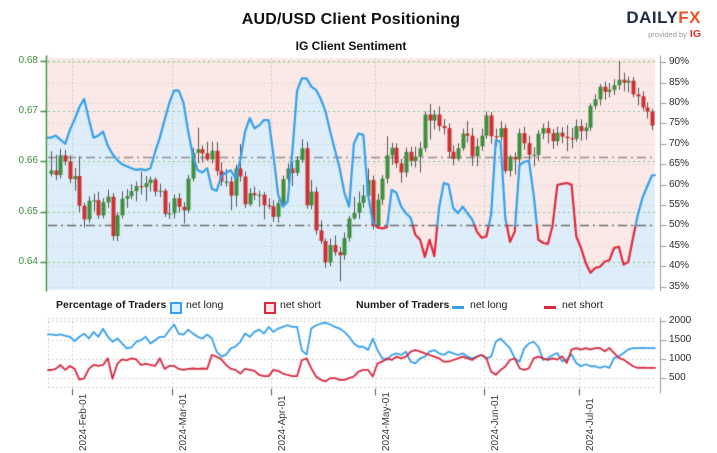 The height and width of the screenshot is (453, 717). I want to click on logo-fx-text: FX, so click(689, 17).